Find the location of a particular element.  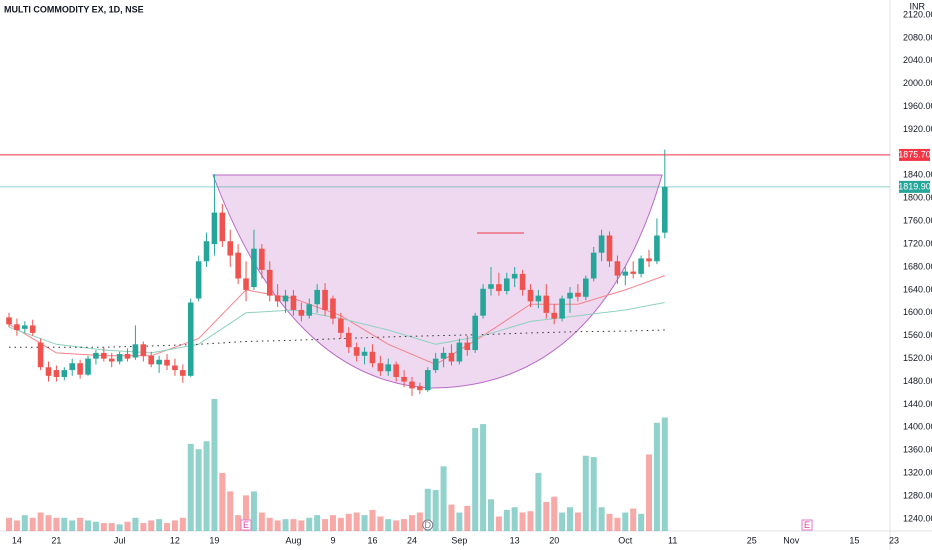

y-tick-label: 1320.00 is located at coordinates (917, 473).